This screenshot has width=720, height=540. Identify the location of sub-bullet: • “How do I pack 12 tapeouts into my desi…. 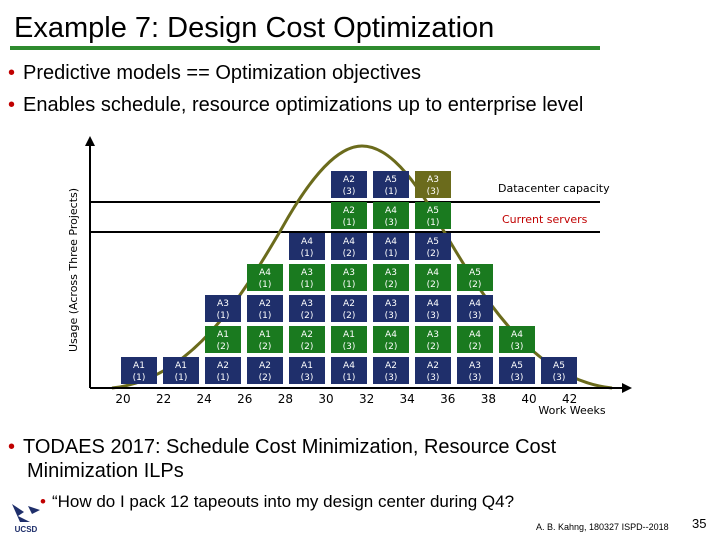
(277, 502).